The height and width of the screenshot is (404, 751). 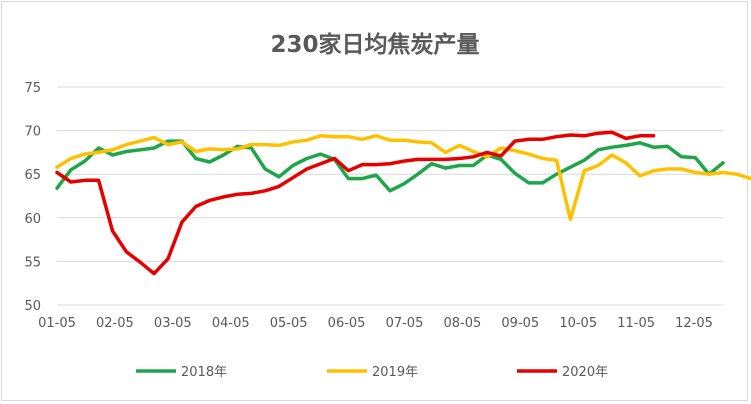 I want to click on legend-label-0: 2018年, so click(x=204, y=372).